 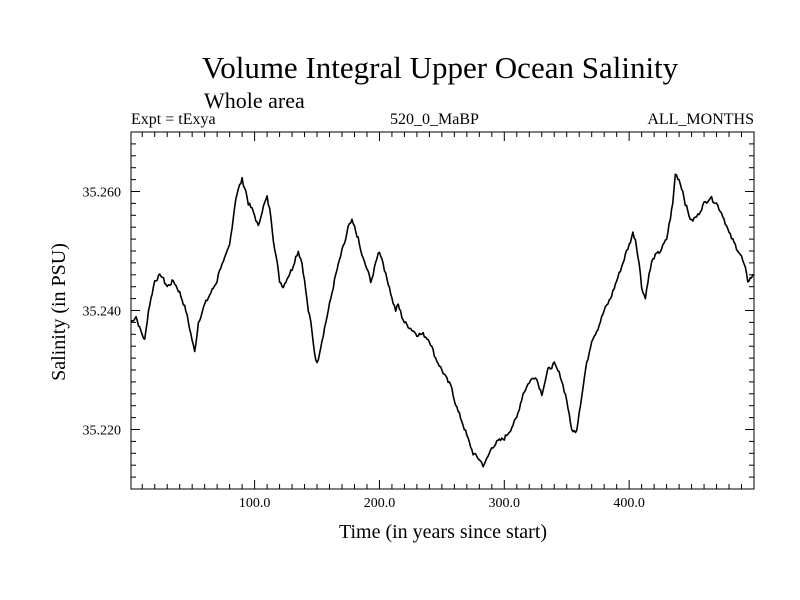 What do you see at coordinates (102, 312) in the screenshot?
I see `y-tick-label: 35.240` at bounding box center [102, 312].